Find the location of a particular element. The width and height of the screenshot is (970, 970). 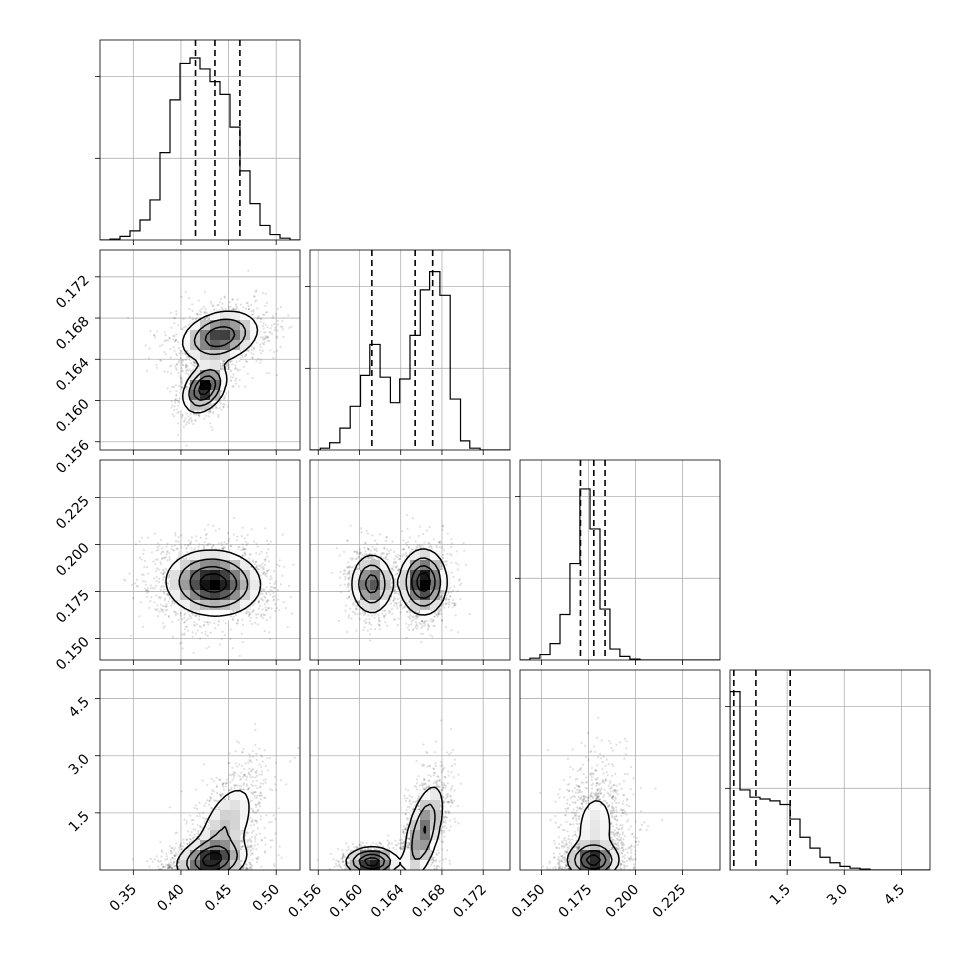

y-tick-label: 0.168 is located at coordinates (73, 334).